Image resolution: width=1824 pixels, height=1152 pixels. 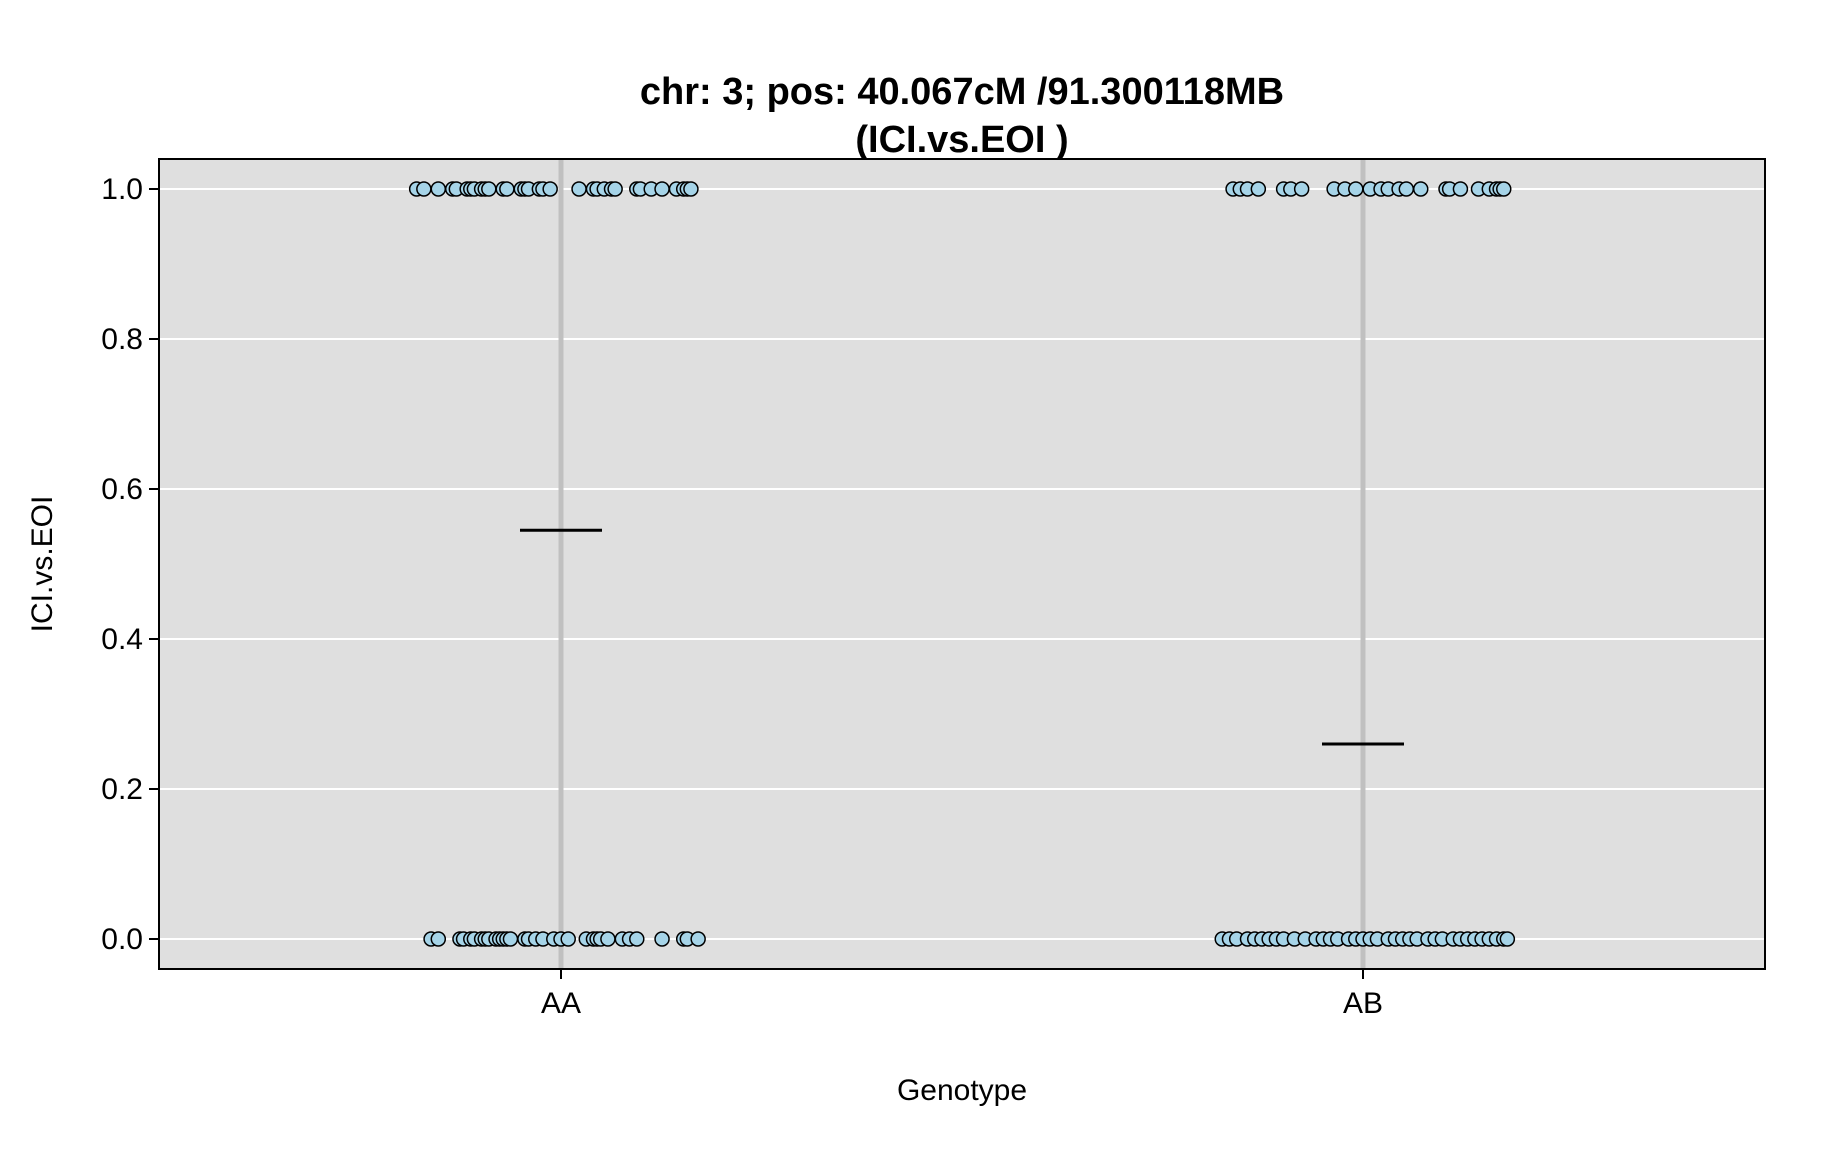 I want to click on x-tick-label: AA, so click(x=561, y=1003).